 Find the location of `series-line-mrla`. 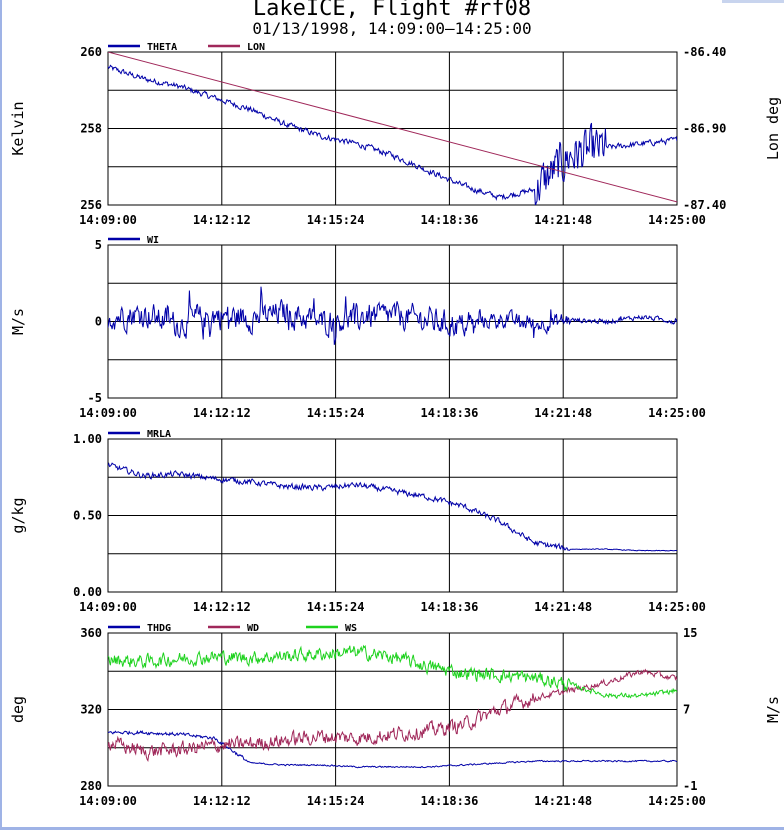

series-line-mrla is located at coordinates (392, 507).